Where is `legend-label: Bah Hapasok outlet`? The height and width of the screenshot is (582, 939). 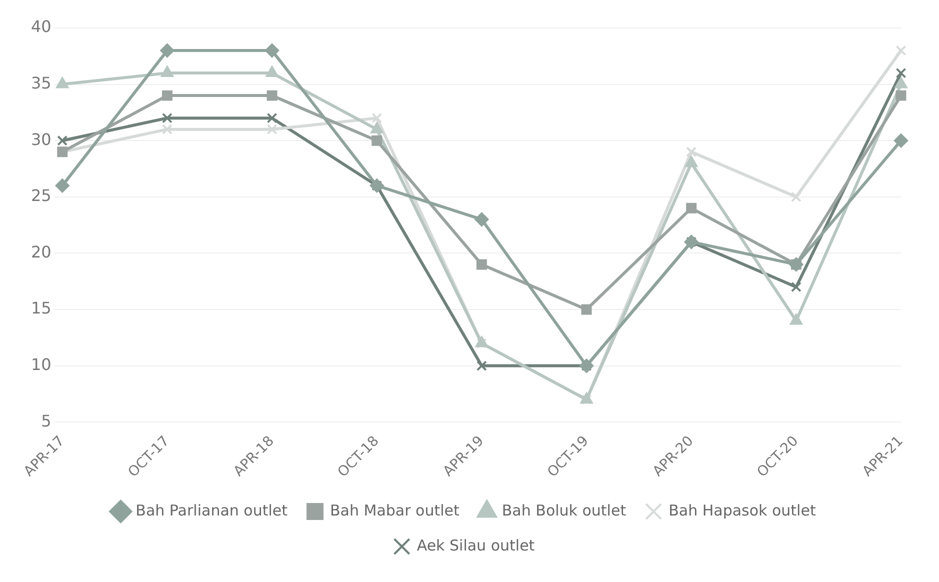
legend-label: Bah Hapasok outlet is located at coordinates (742, 510).